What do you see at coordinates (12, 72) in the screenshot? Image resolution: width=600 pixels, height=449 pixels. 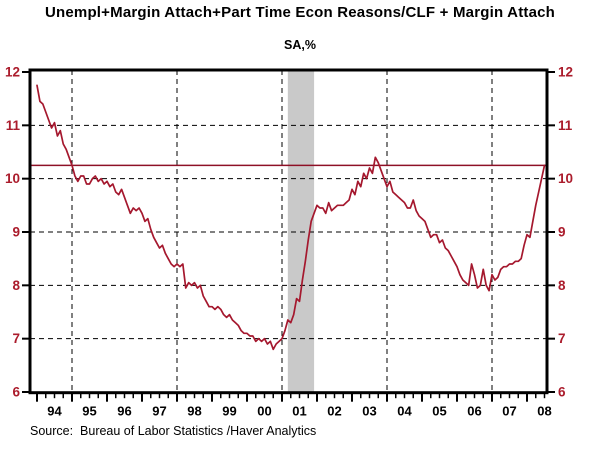 I see `y-axis-label-left: 12` at bounding box center [12, 72].